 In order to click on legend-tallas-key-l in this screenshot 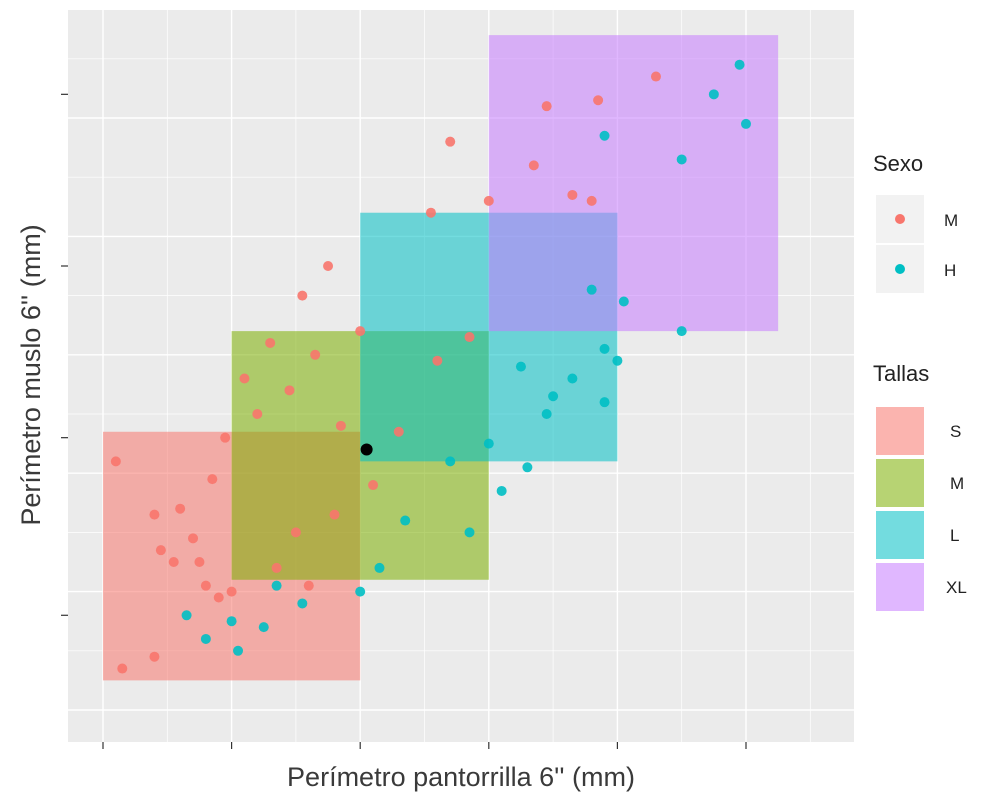, I will do `click(900, 535)`.